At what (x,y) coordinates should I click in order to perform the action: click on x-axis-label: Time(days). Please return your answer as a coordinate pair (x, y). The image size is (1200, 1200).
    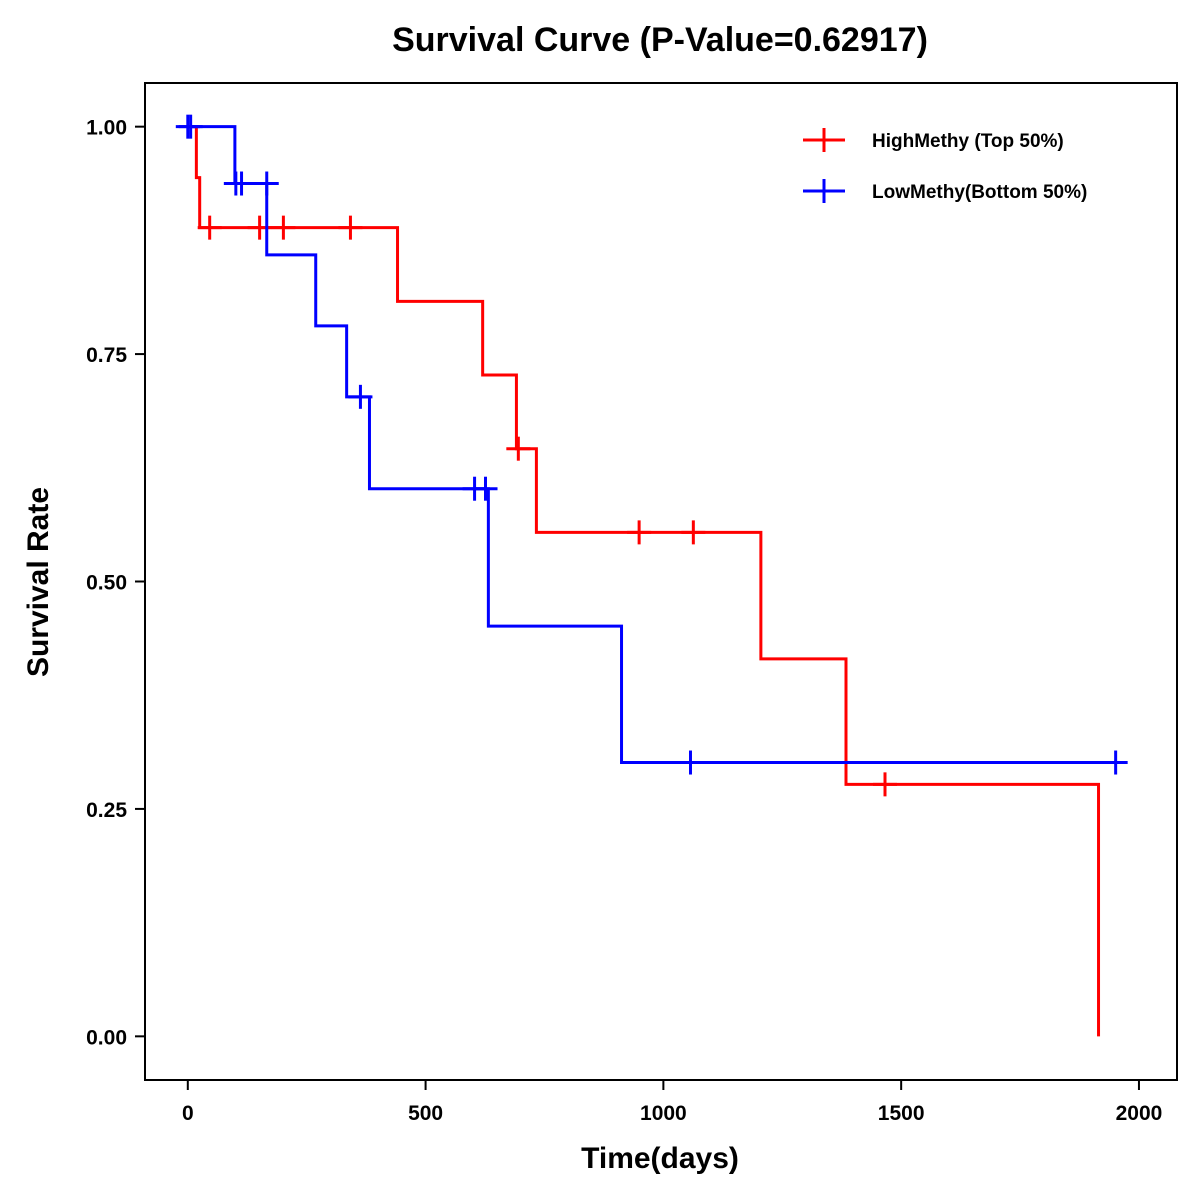
    Looking at the image, I should click on (660, 1158).